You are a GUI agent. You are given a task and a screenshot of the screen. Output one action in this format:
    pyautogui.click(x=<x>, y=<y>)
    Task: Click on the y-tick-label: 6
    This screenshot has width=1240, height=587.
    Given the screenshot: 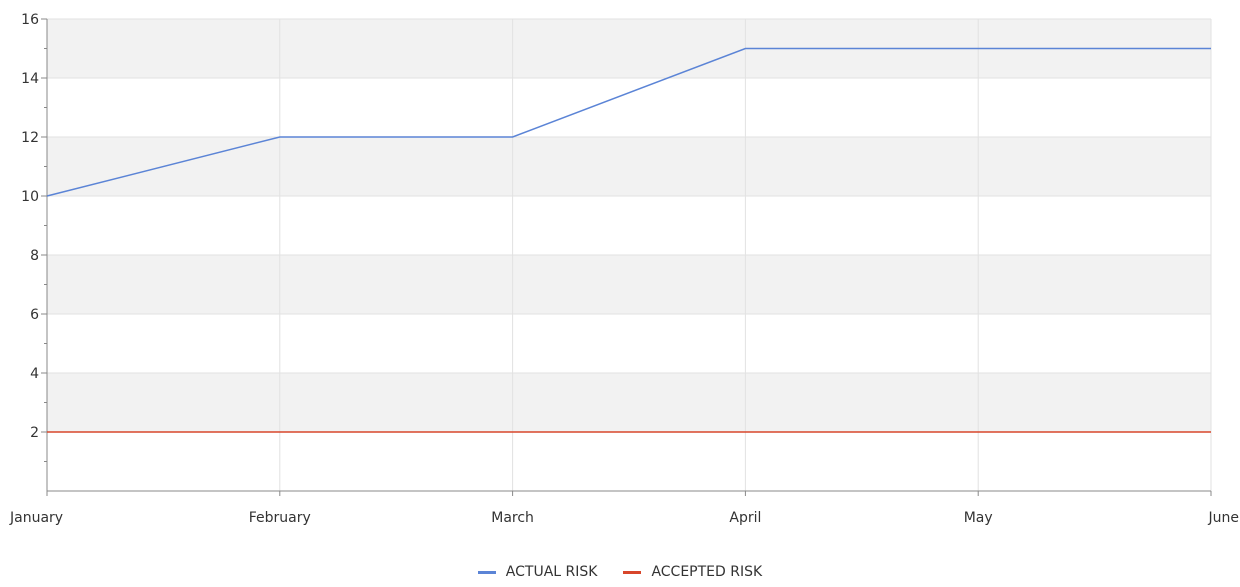 What is the action you would take?
    pyautogui.click(x=34, y=315)
    